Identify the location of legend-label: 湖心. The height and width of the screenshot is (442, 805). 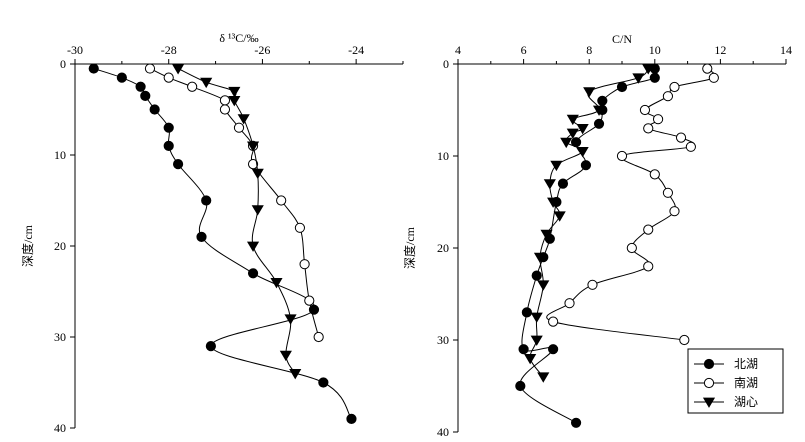
(746, 401).